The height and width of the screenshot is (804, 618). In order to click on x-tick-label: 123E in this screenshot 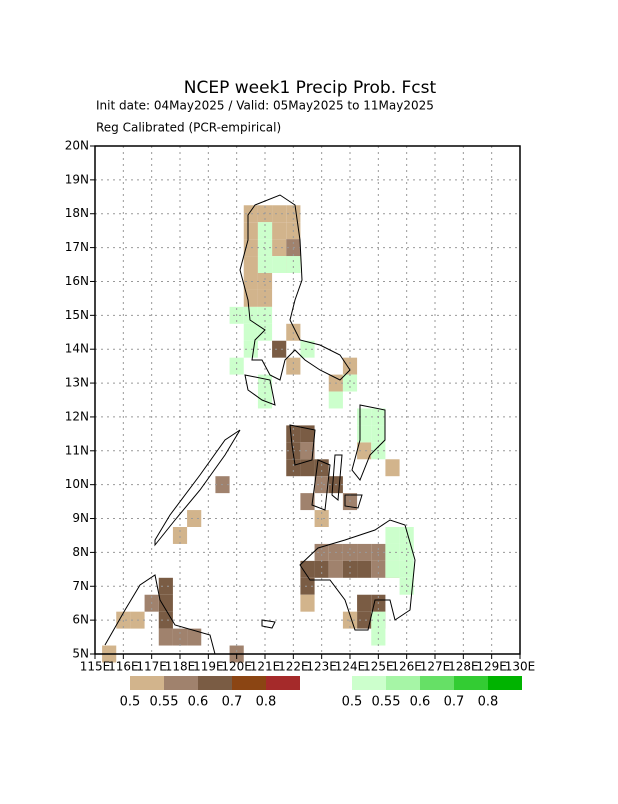, I will do `click(321, 667)`.